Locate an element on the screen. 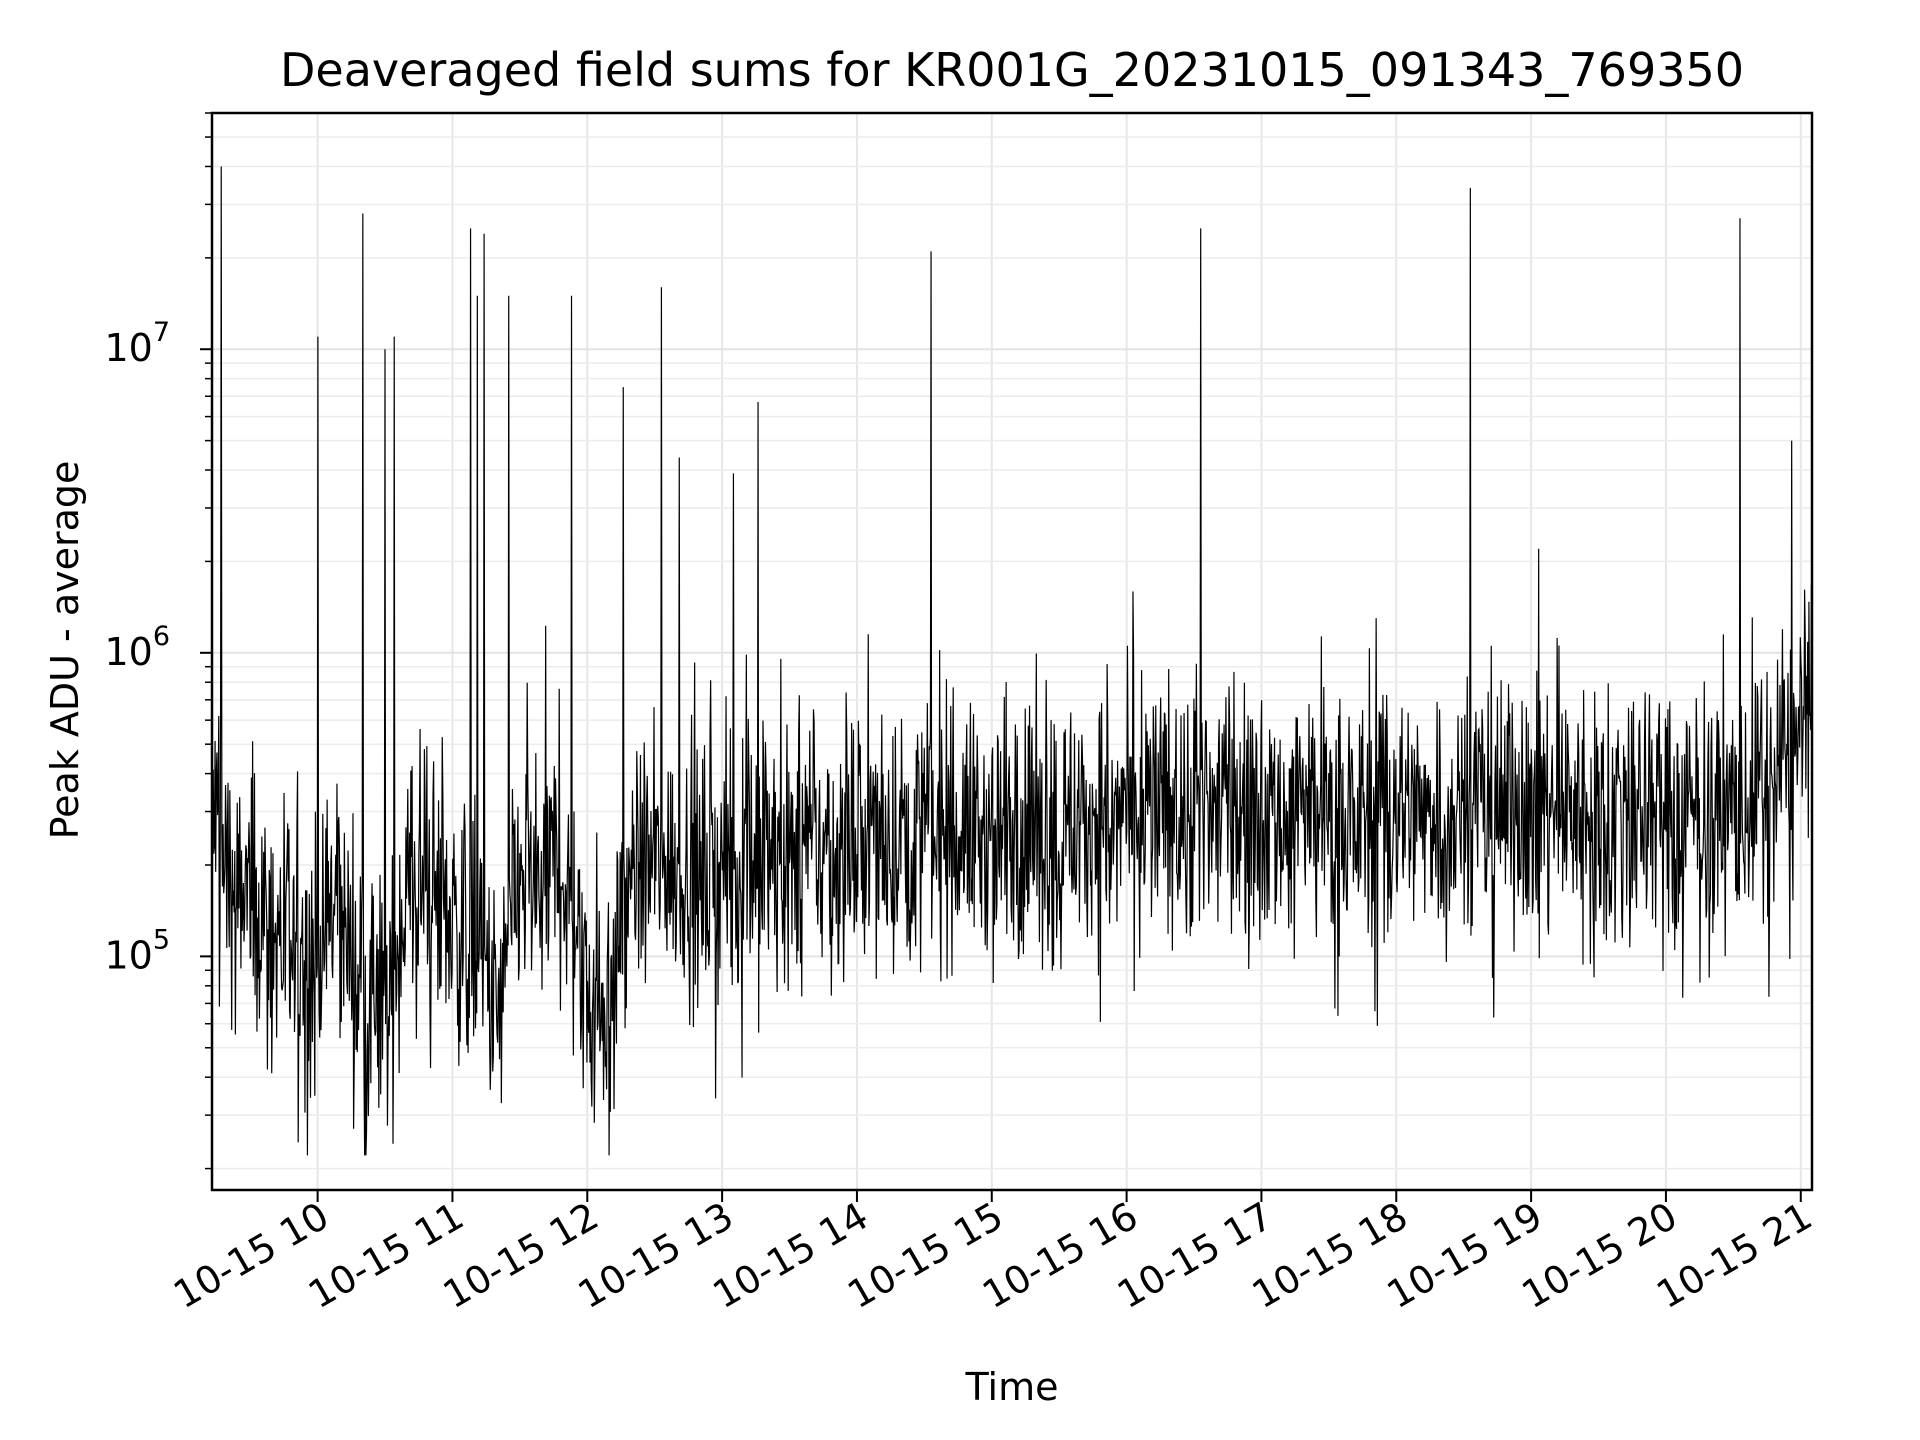 The width and height of the screenshot is (1920, 1440). y-tick-label: 10⁶ is located at coordinates (137, 647).